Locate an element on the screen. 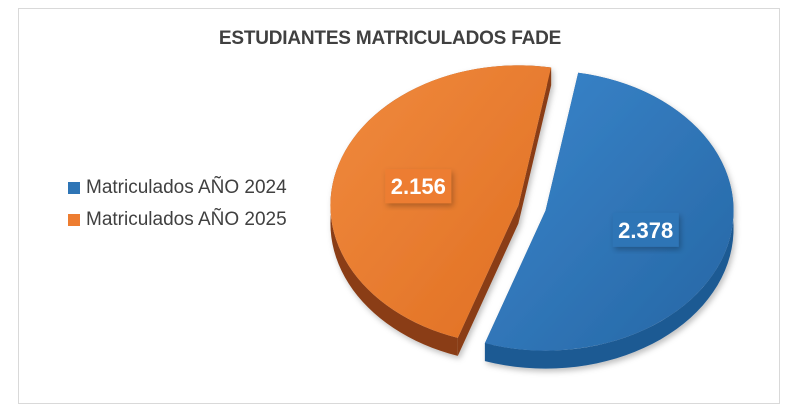 The width and height of the screenshot is (800, 412). legend-label-2024: Matriculados AÑO 2024 is located at coordinates (186, 187).